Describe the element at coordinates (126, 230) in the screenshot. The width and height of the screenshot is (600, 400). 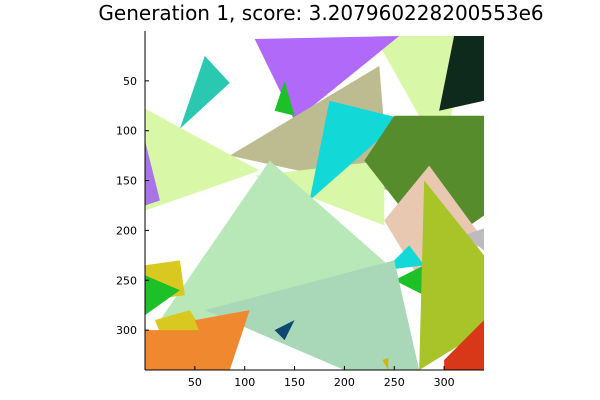
I see `y-tick-label: 200` at that location.